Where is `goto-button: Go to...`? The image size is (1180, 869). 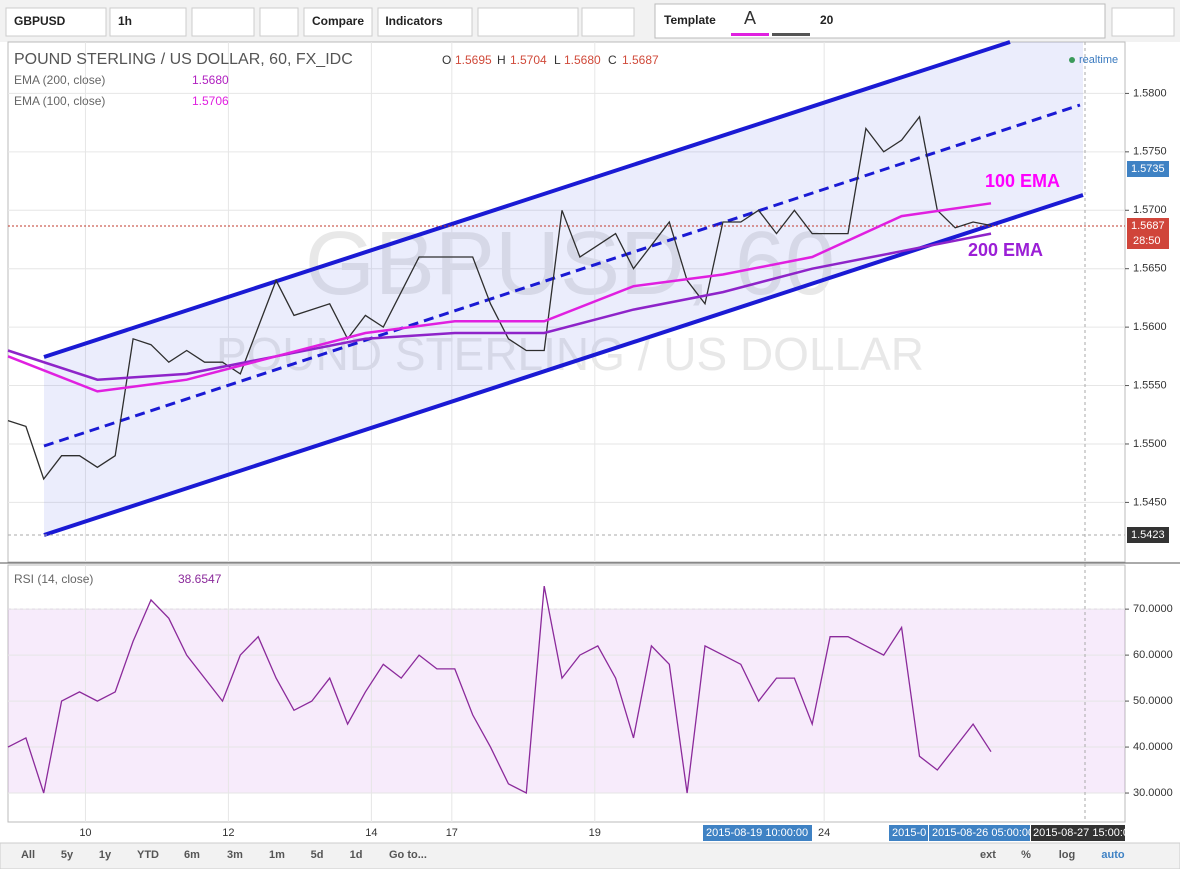
goto-button: Go to... is located at coordinates (408, 855).